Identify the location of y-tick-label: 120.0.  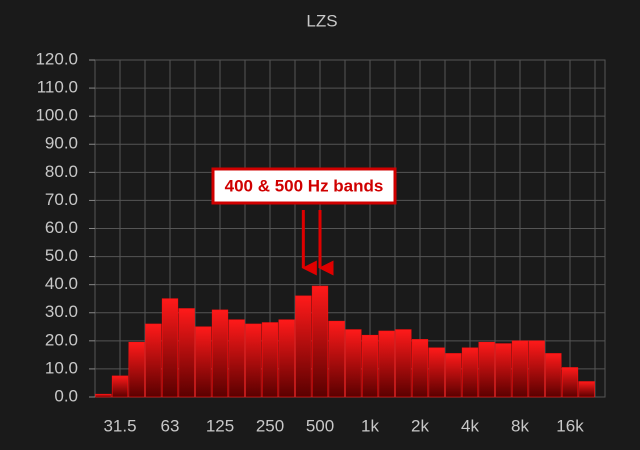
(56, 58).